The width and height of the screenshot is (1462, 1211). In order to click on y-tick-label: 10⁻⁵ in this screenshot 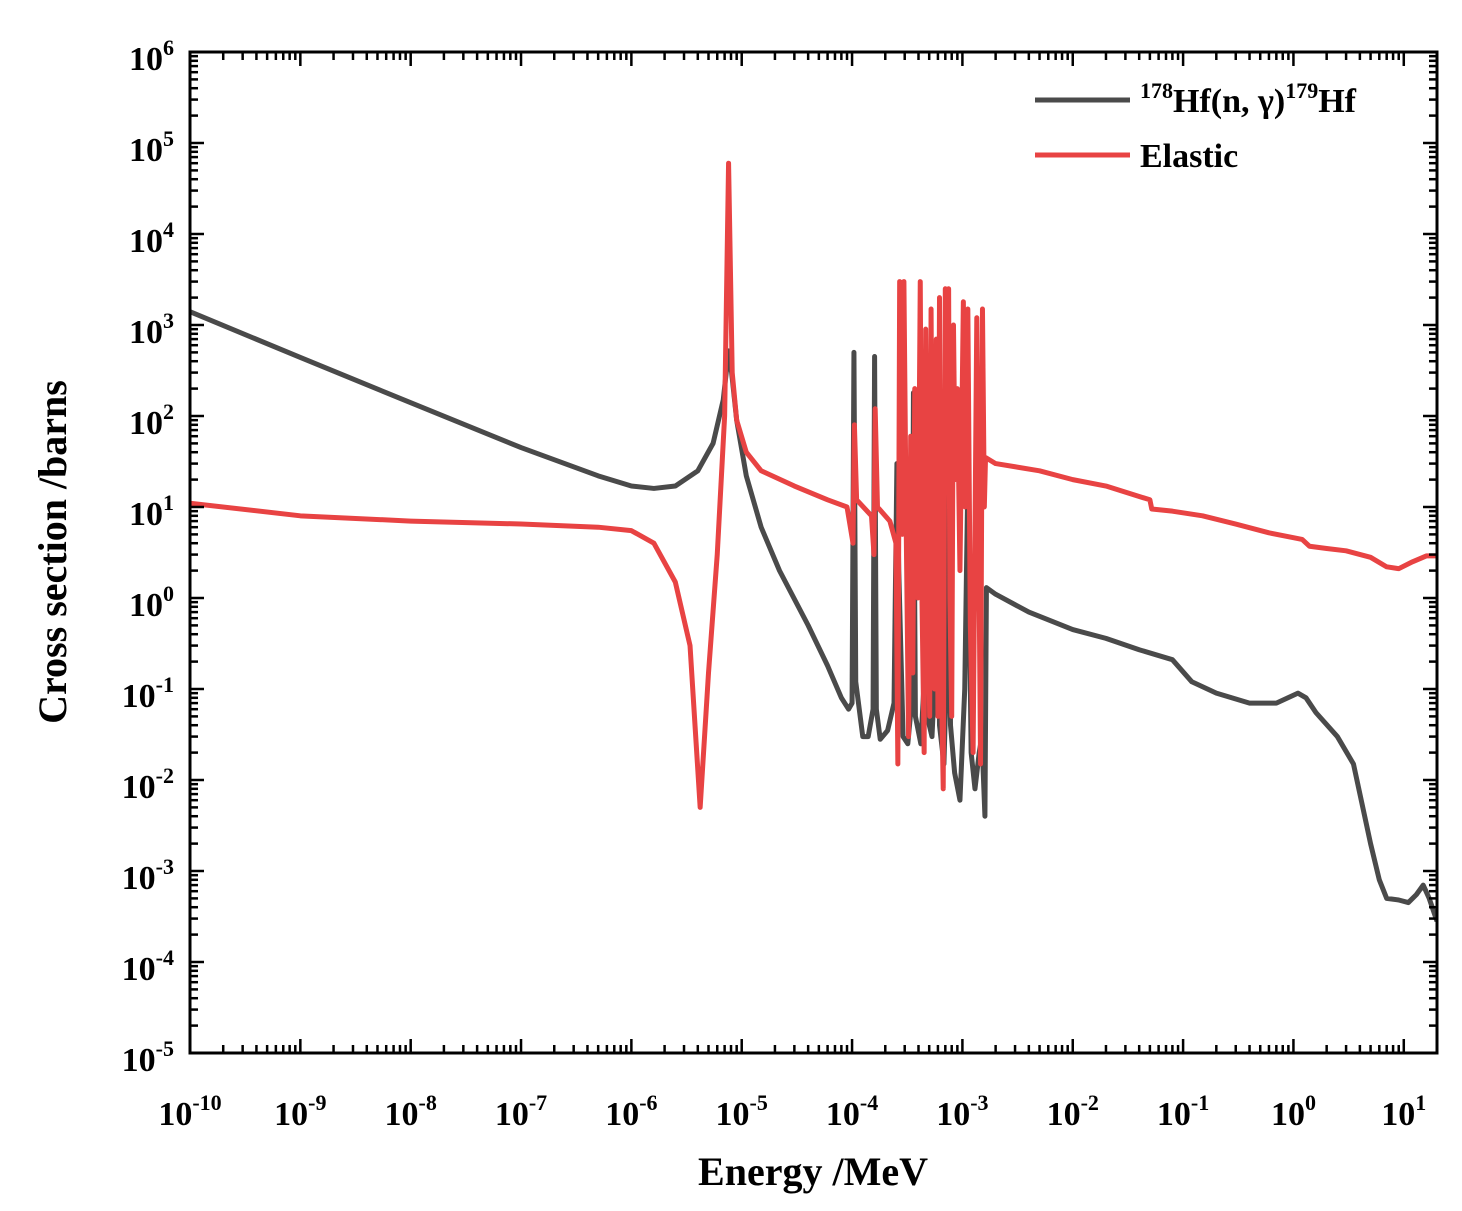, I will do `click(148, 1057)`.